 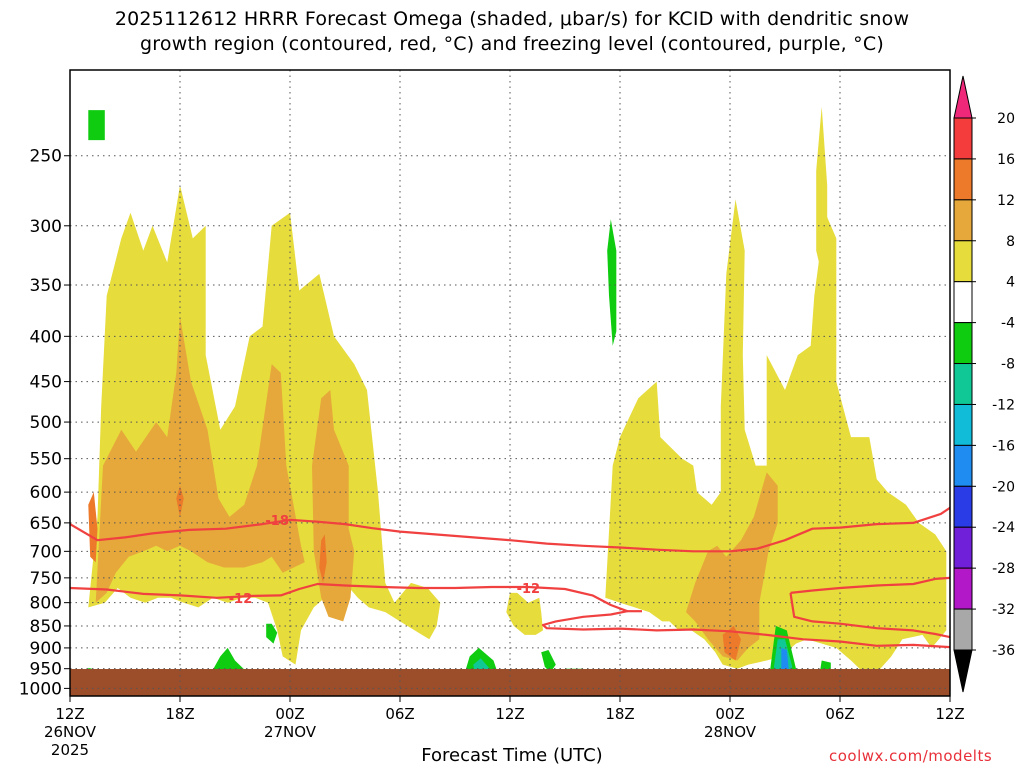 I want to click on y-tick-label-750: 750, so click(x=46, y=579).